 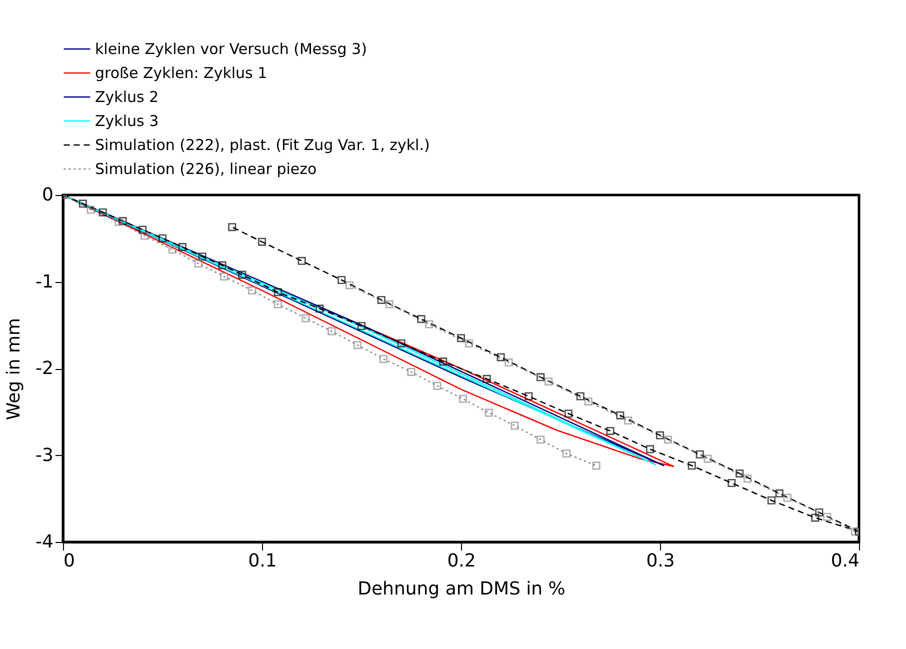 I want to click on y-tick-label: -2, so click(x=45, y=368).